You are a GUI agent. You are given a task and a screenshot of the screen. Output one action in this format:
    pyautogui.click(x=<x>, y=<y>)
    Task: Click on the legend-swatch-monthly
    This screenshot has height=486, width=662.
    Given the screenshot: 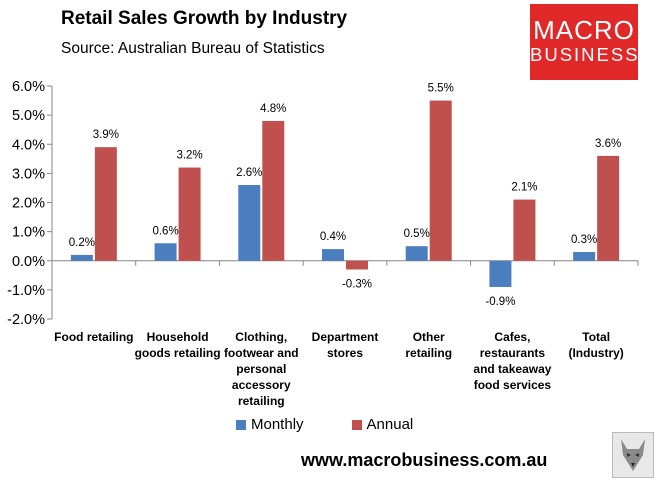 What is the action you would take?
    pyautogui.click(x=241, y=424)
    